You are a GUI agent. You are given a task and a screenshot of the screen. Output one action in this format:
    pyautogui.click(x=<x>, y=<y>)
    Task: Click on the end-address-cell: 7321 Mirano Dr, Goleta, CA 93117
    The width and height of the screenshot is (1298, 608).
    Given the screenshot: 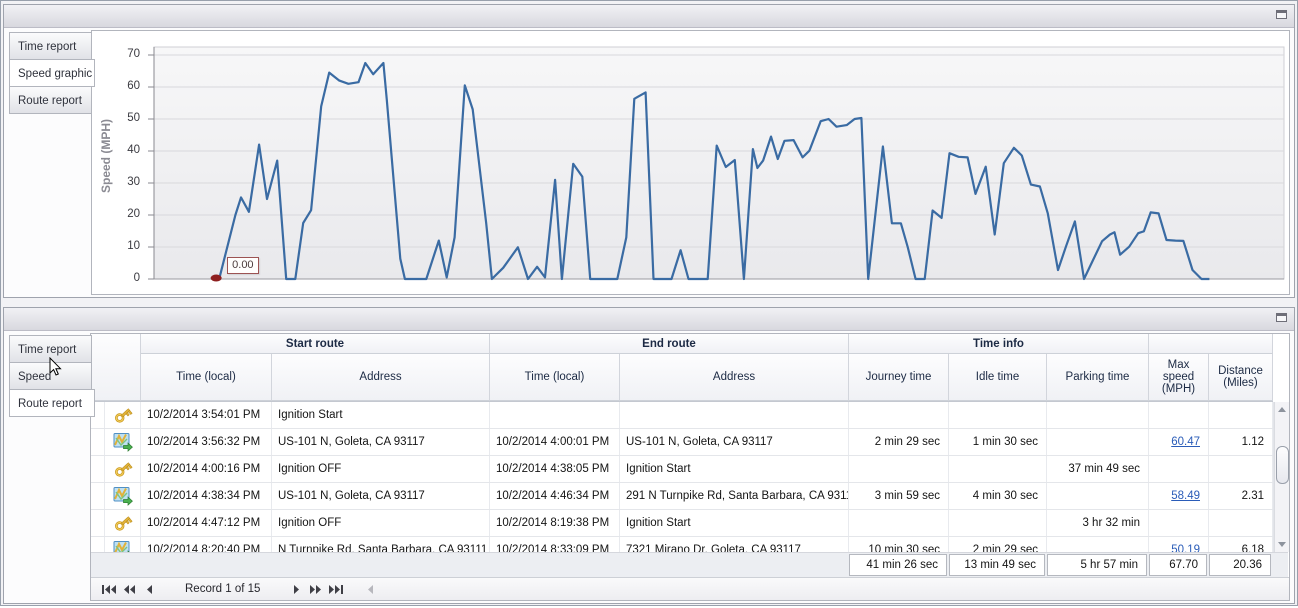 What is the action you would take?
    pyautogui.click(x=734, y=544)
    